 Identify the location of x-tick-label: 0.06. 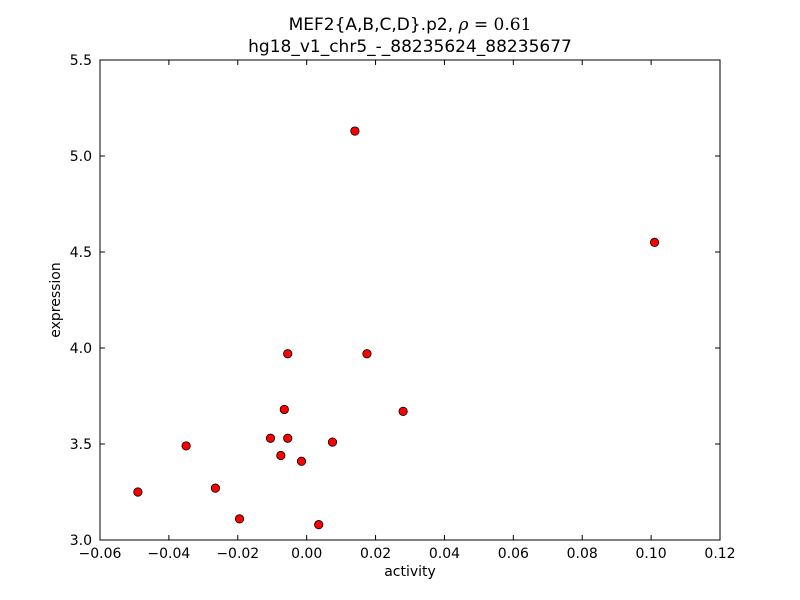
(513, 554).